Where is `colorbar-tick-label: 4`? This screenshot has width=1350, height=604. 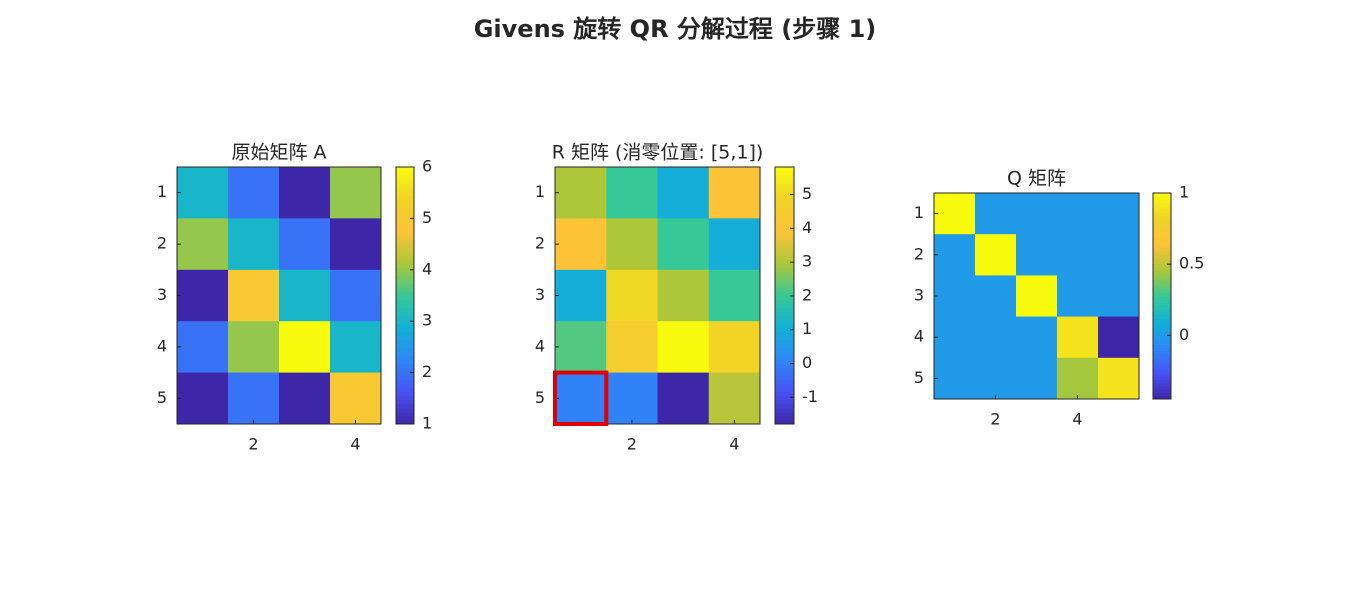
colorbar-tick-label: 4 is located at coordinates (807, 227).